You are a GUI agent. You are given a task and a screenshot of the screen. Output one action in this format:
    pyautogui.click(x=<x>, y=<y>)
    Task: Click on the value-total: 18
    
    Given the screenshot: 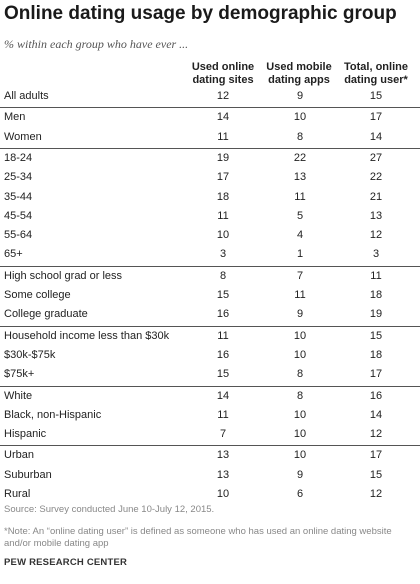 What is the action you would take?
    pyautogui.click(x=376, y=295)
    